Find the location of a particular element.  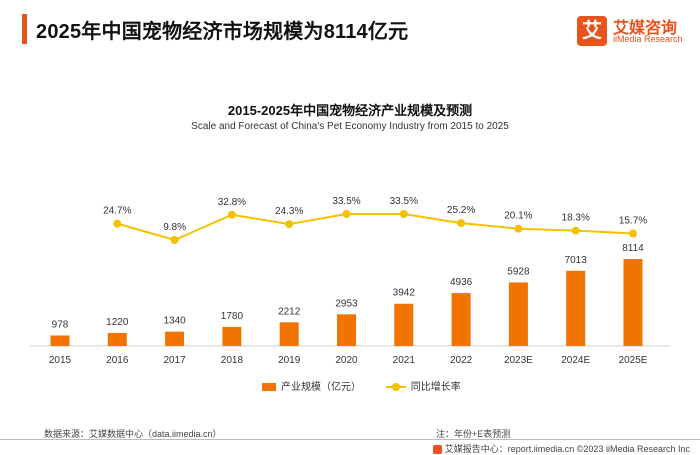

bar-label-2018: 1780 is located at coordinates (232, 316).